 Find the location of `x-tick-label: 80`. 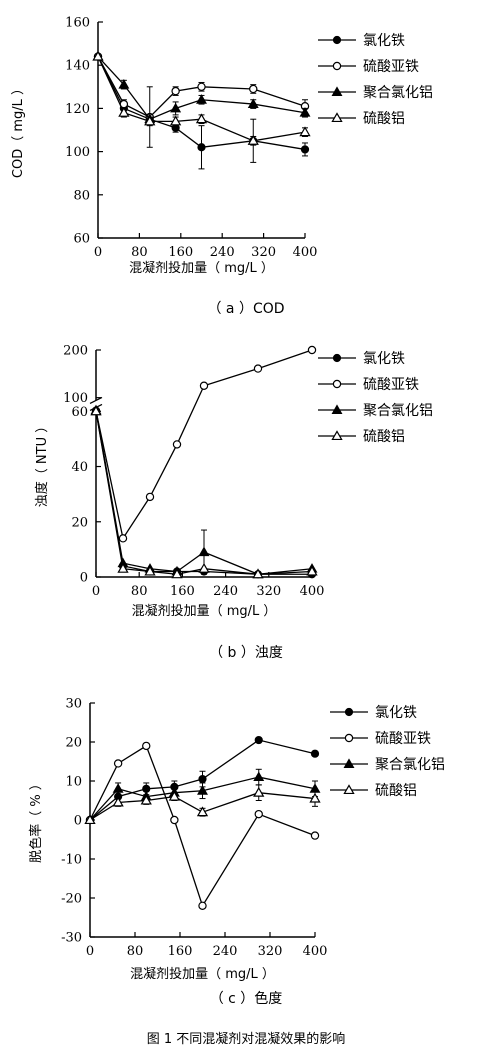

x-tick-label: 80 is located at coordinates (139, 252).